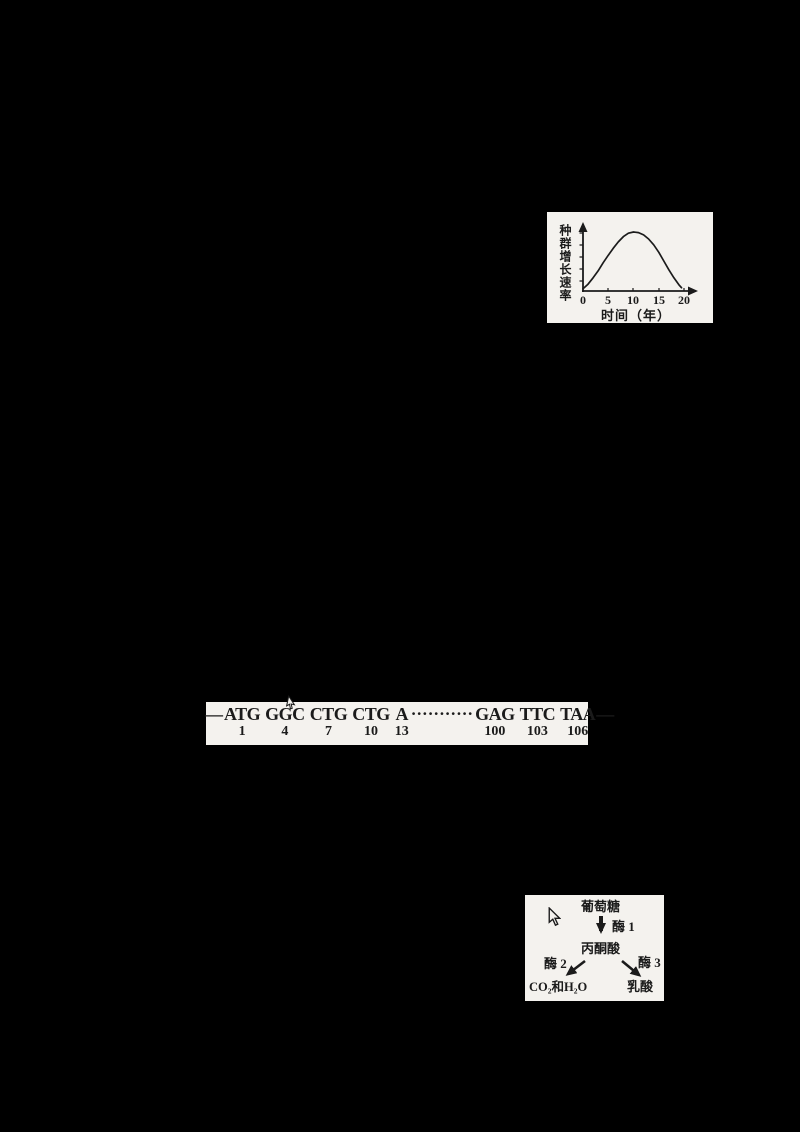  I want to click on codon-text: GGC, so click(285, 714).